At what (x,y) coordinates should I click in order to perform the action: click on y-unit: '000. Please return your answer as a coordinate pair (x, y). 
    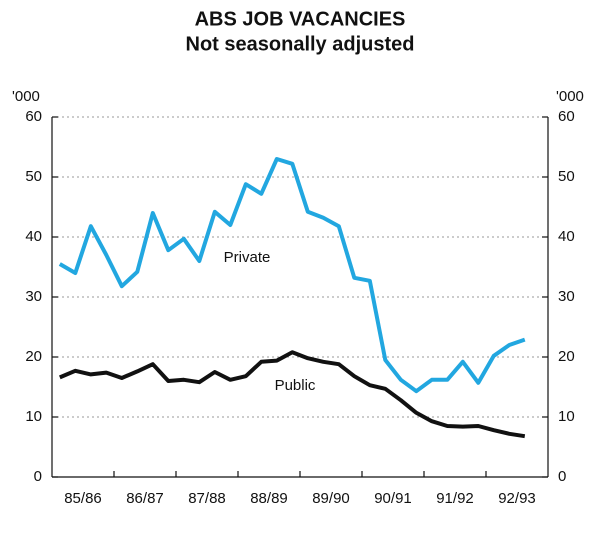
    Looking at the image, I should click on (26, 96).